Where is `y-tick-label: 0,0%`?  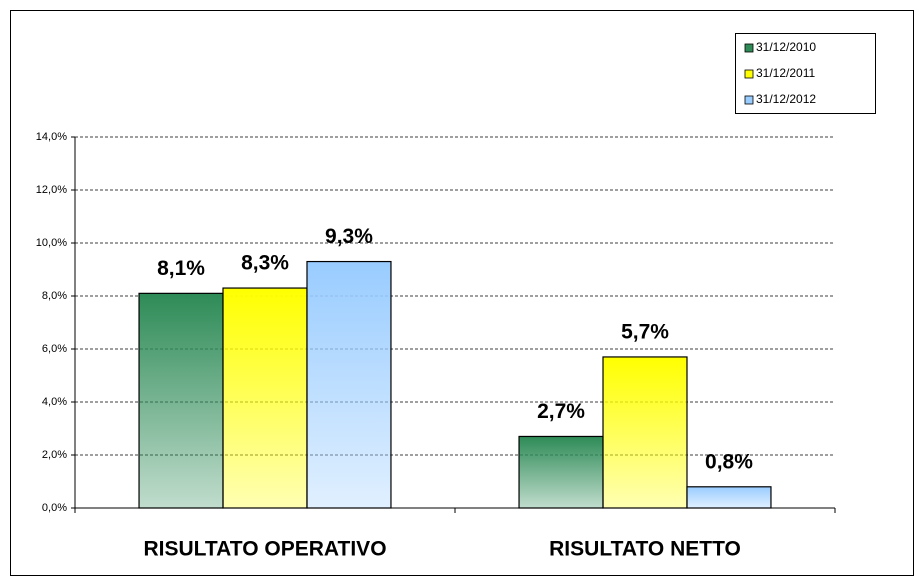 y-tick-label: 0,0% is located at coordinates (54, 508).